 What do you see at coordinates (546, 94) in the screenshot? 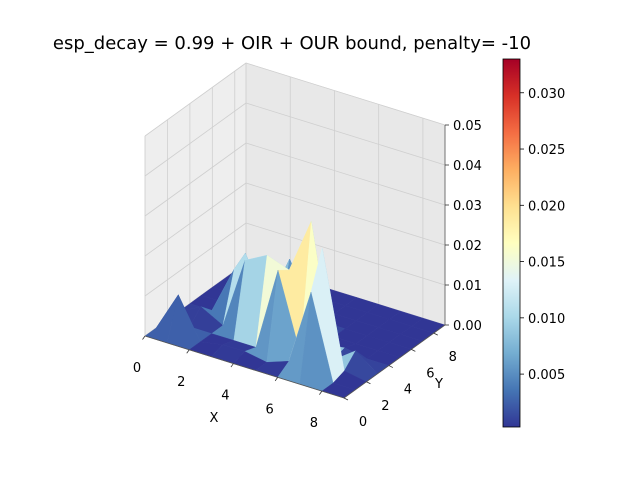
I see `colorbar-tick-label: 0.030` at bounding box center [546, 94].